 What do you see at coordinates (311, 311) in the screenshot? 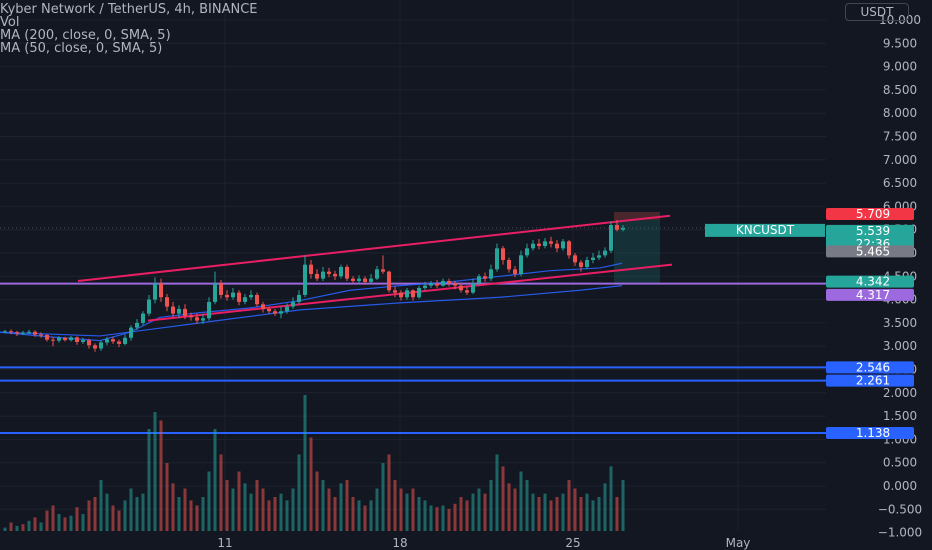
I see `ma200-line` at bounding box center [311, 311].